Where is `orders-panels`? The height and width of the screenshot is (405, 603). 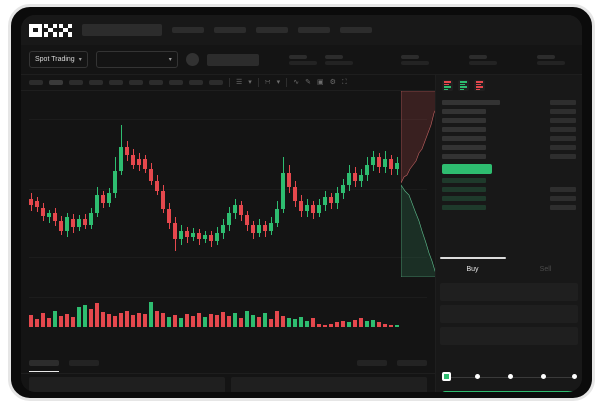
orders-panels is located at coordinates (228, 384).